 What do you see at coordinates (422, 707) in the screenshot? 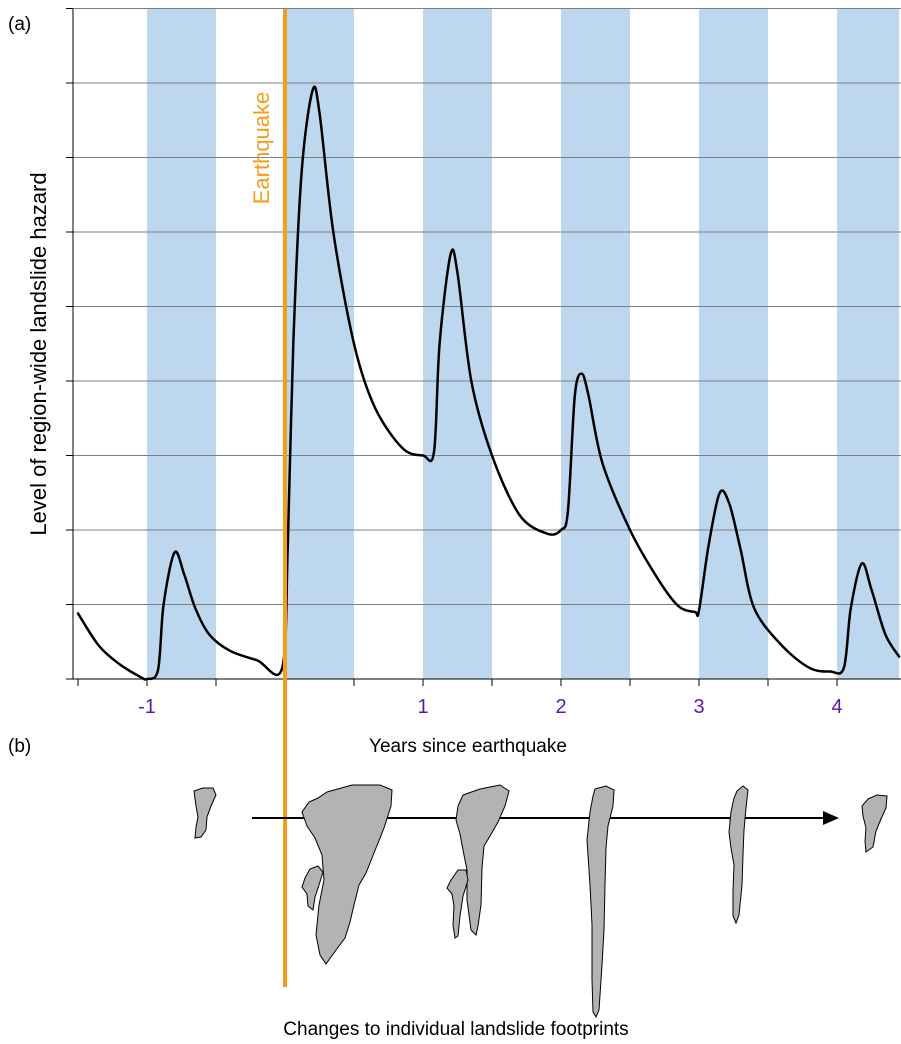
I see `x-tick-label-1: 1` at bounding box center [422, 707].